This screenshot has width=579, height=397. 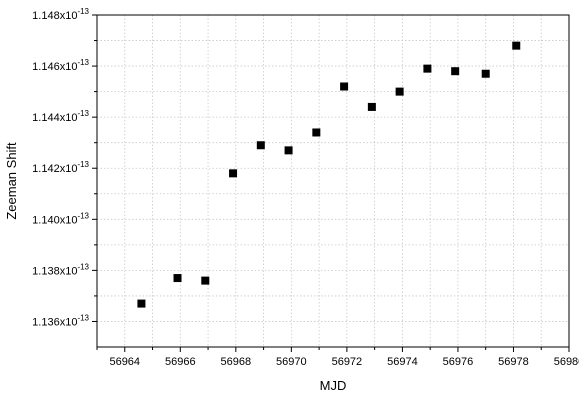 What do you see at coordinates (566, 362) in the screenshot?
I see `x-tick-label: 56980` at bounding box center [566, 362].